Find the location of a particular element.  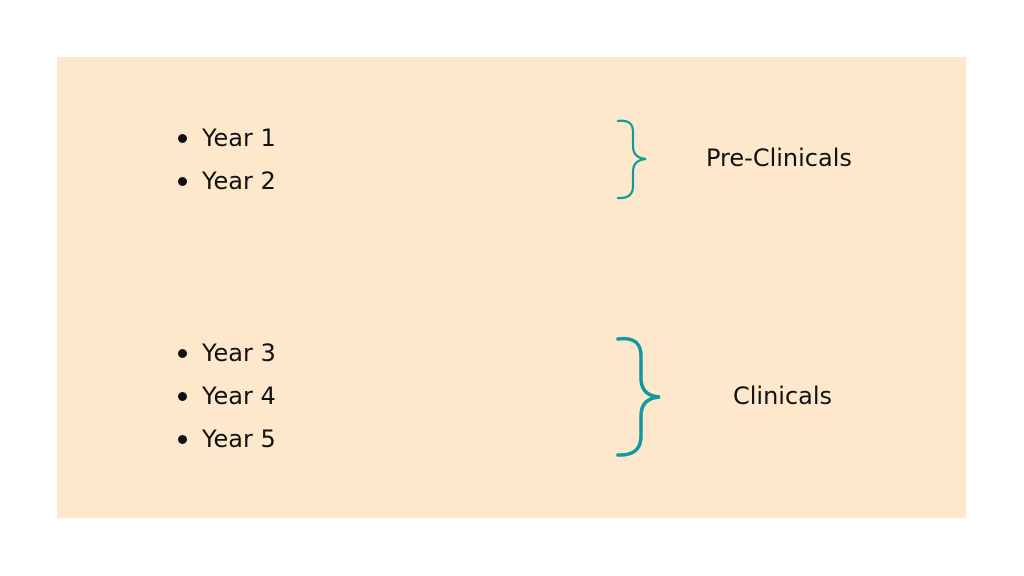

pre-clinicals-brace-icon is located at coordinates (631, 159).